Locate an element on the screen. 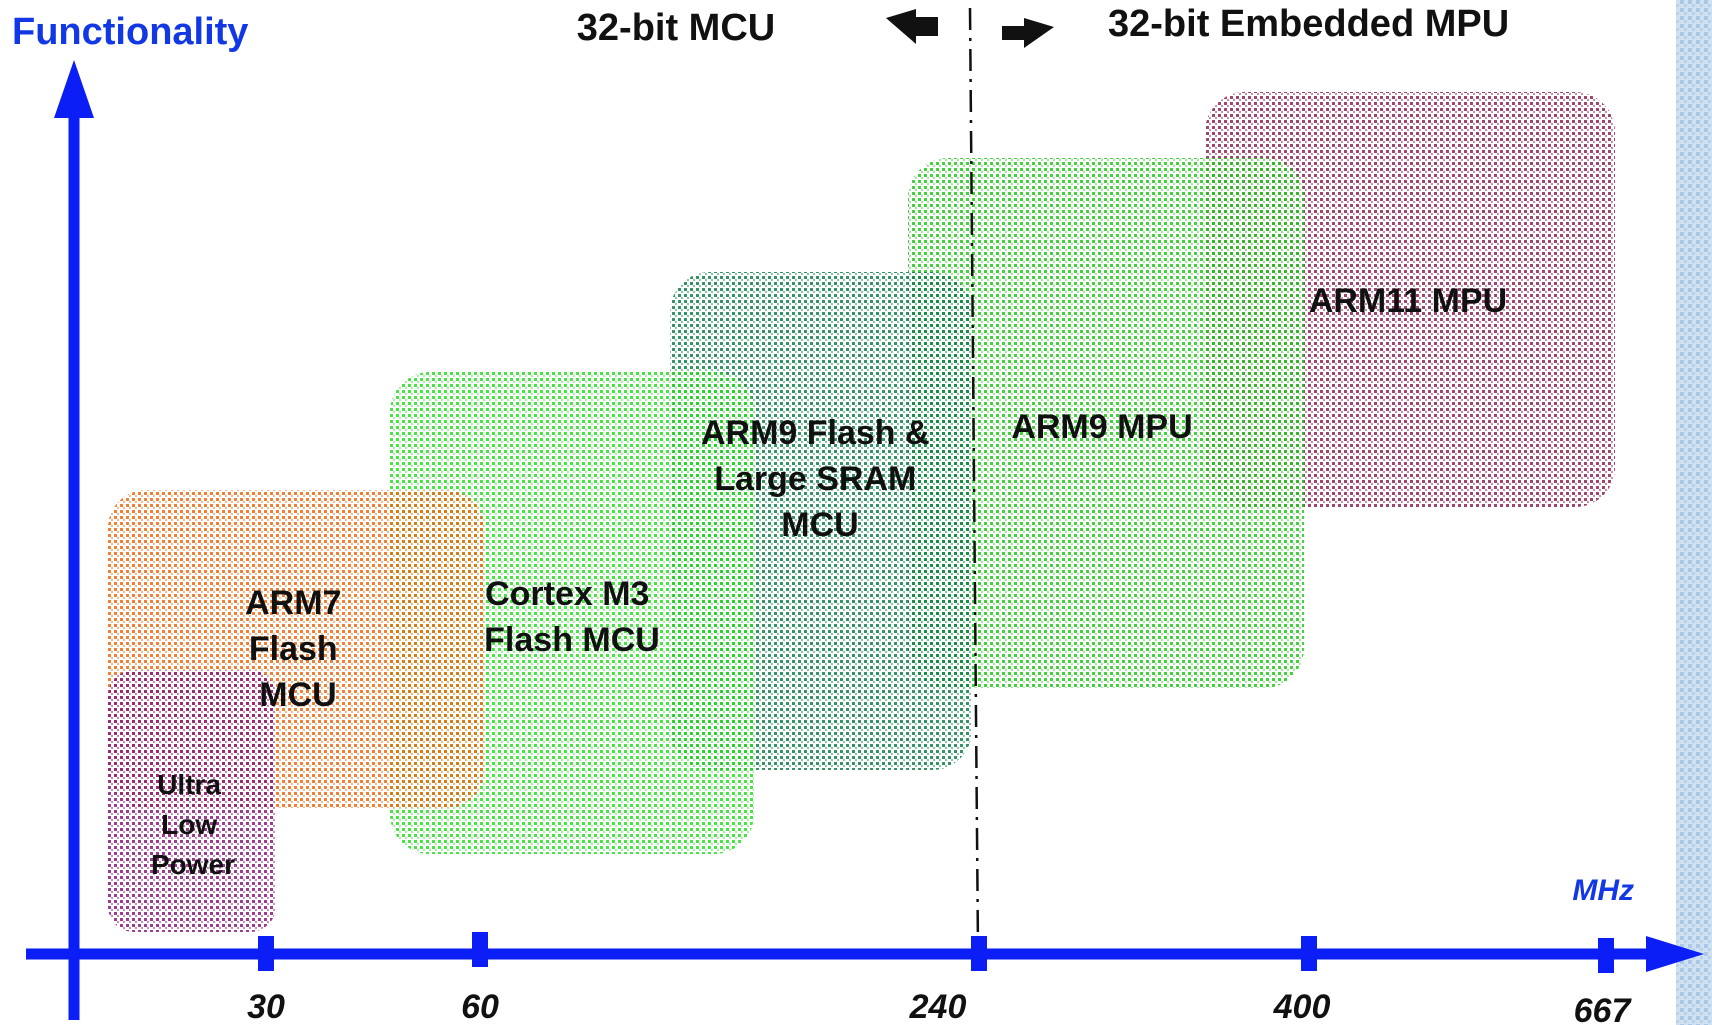 The height and width of the screenshot is (1025, 1712). region-arm11 is located at coordinates (1410, 299).